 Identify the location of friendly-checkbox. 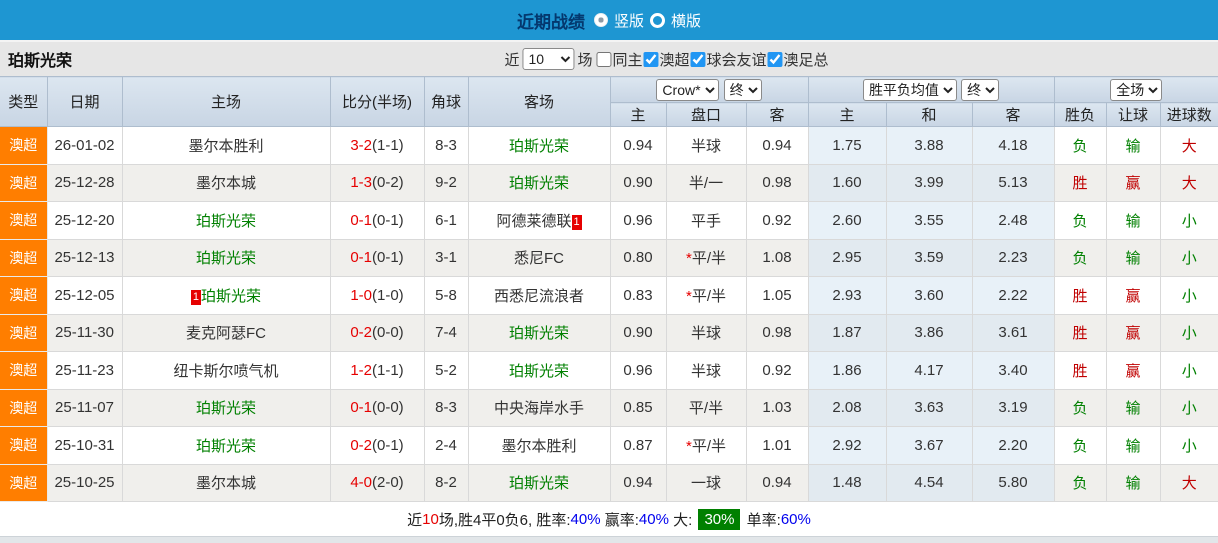
(698, 59).